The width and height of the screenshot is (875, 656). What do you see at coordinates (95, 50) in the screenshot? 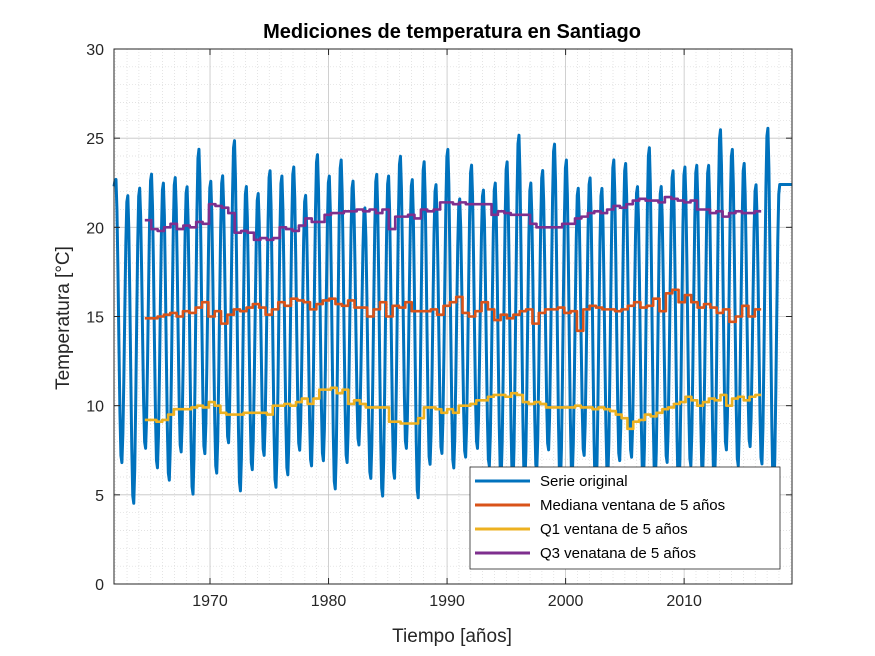
I see `y-tick-label: 30` at bounding box center [95, 50].